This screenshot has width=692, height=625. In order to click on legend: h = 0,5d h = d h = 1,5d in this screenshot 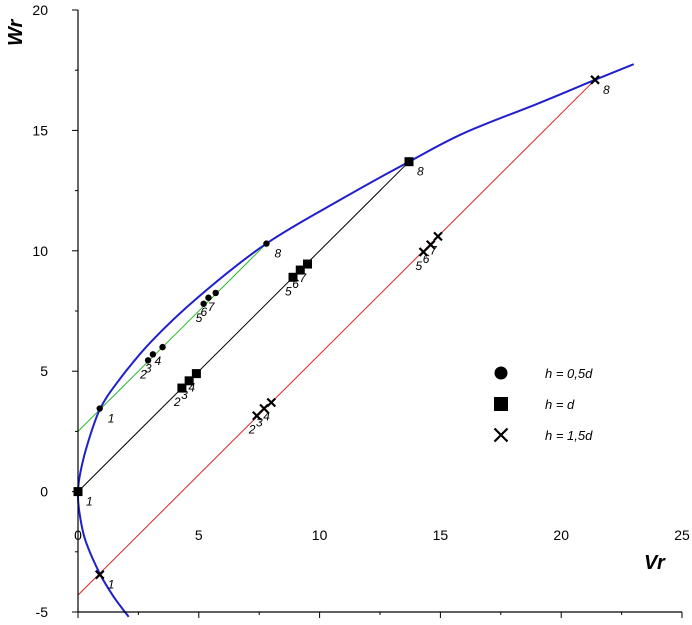, I will do `click(543, 404)`.